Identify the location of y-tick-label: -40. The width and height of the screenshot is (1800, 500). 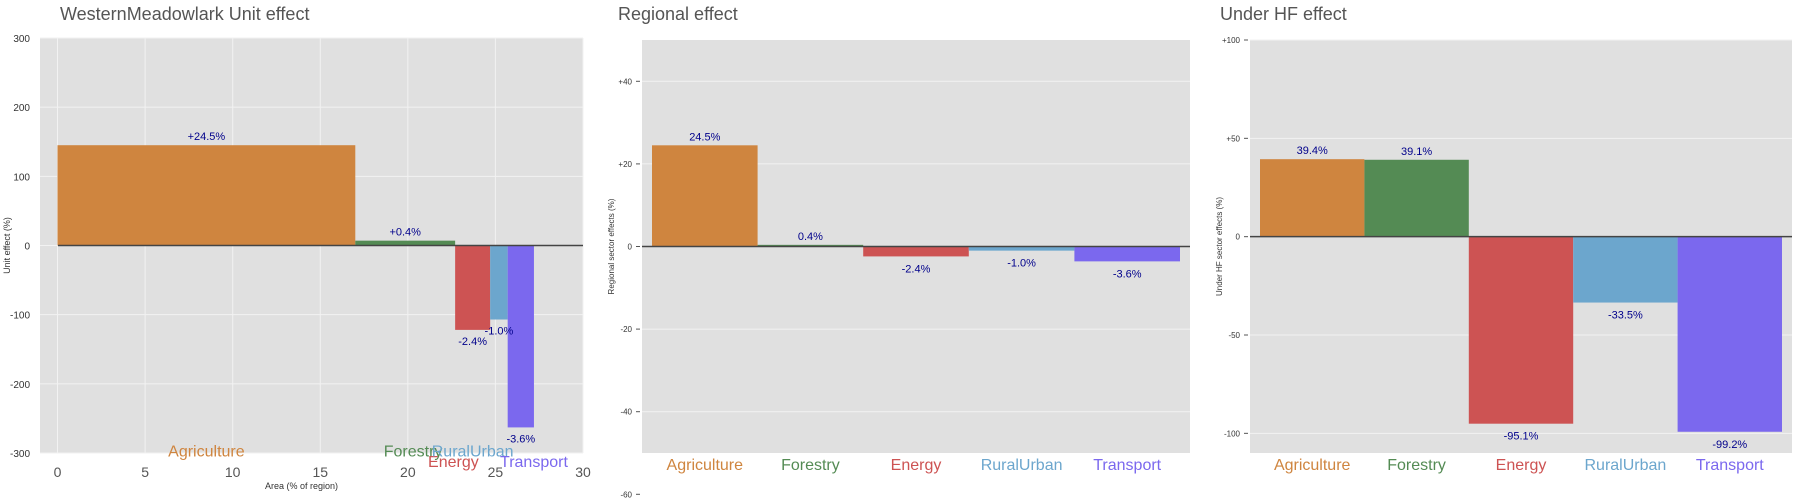
(626, 412).